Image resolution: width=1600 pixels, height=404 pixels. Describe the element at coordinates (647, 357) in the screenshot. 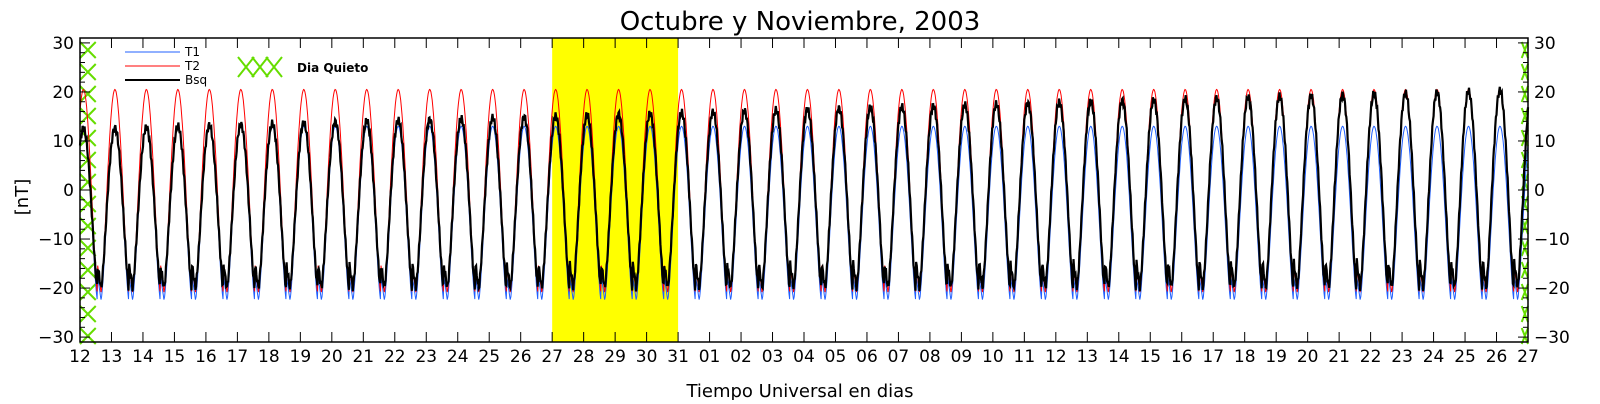

I see `x-tick-label: 30` at that location.